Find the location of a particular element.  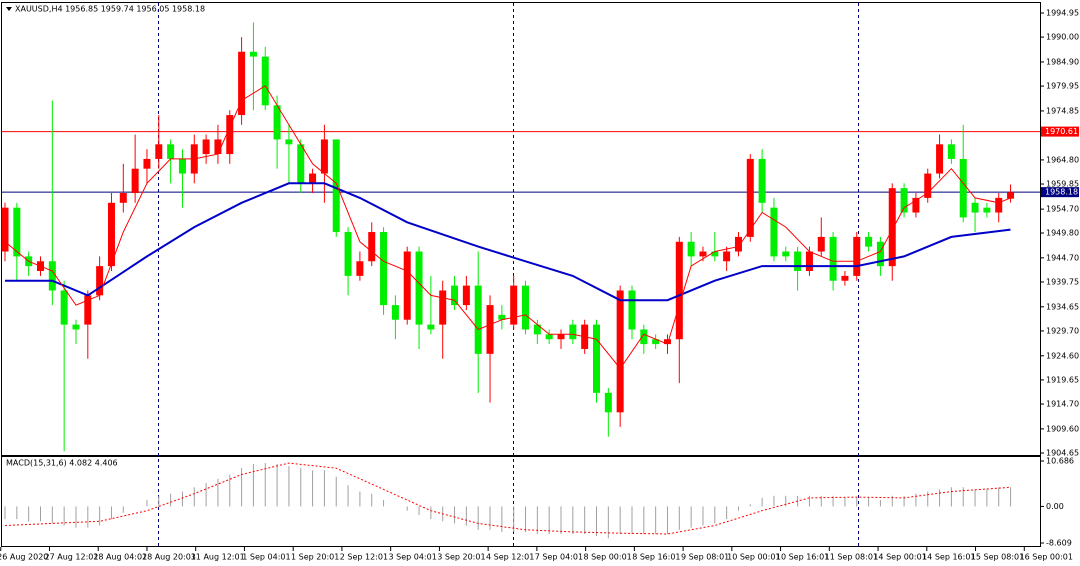

macd-y-tick-label: -8.609 is located at coordinates (1059, 543).